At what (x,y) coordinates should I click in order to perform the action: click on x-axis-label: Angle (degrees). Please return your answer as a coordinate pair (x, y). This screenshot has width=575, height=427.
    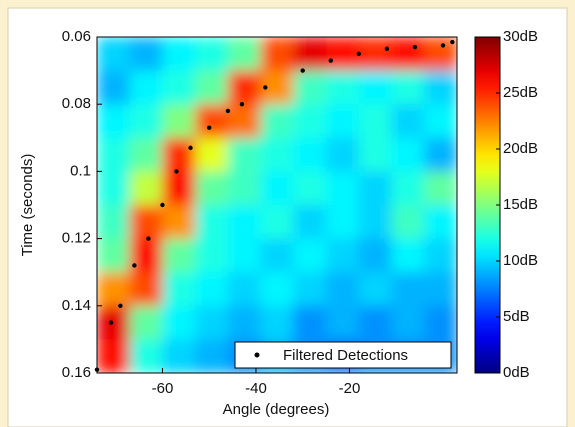
    Looking at the image, I should click on (276, 409).